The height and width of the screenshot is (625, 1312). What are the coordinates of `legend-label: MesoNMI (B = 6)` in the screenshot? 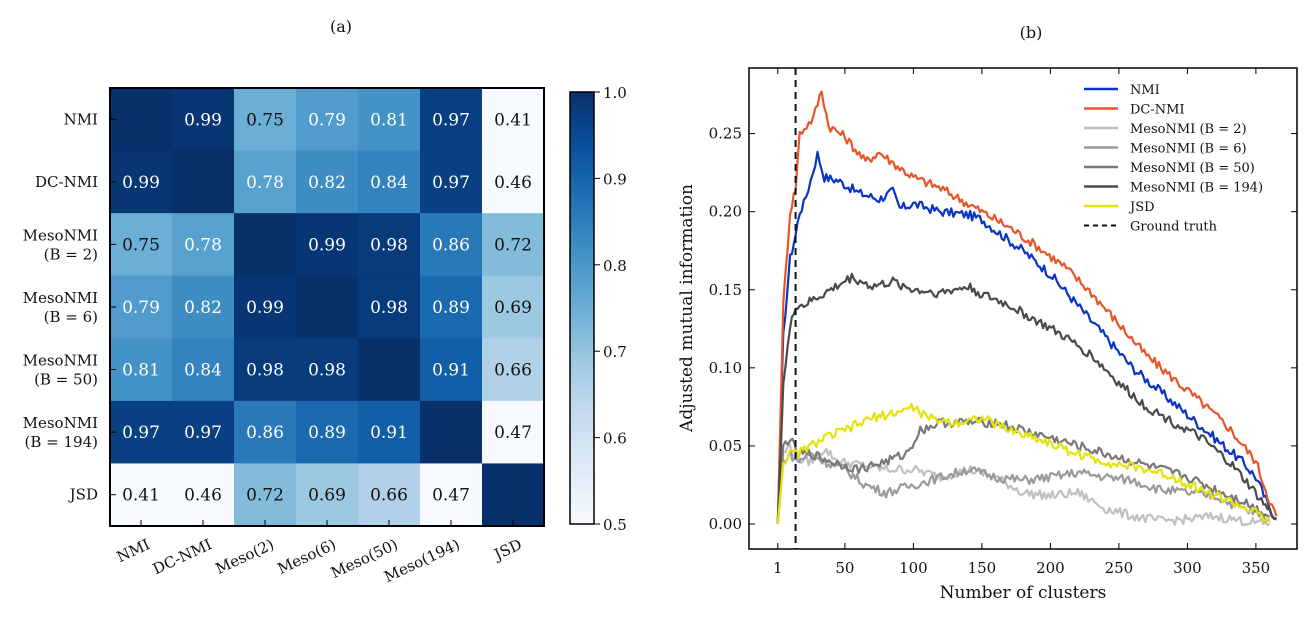 It's located at (1188, 149).